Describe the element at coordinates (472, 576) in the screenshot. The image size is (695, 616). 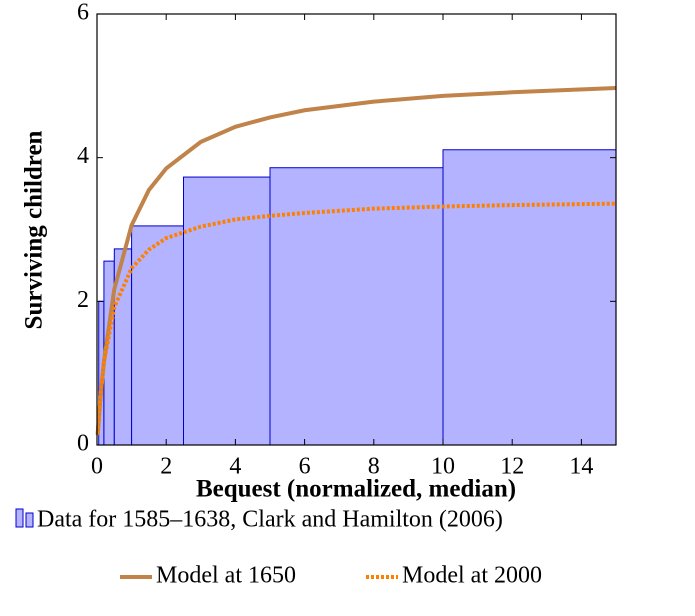
I see `legend-label: Model at 2000` at that location.